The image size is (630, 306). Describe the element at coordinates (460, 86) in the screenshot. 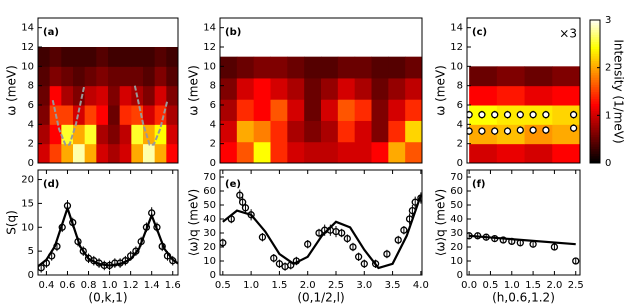

I see `y-tick-label: 8` at that location.